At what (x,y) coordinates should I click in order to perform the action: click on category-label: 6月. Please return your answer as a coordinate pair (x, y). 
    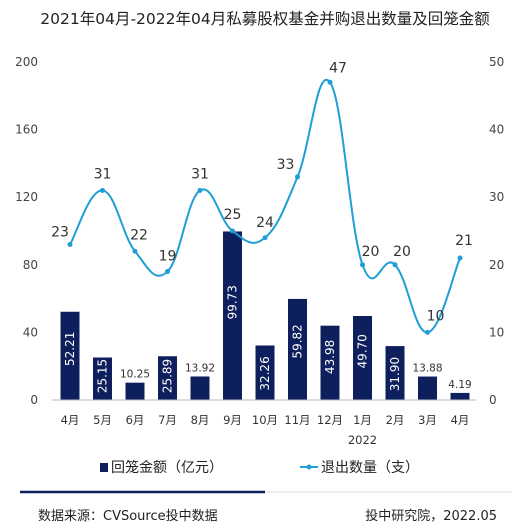
    Looking at the image, I should click on (135, 420).